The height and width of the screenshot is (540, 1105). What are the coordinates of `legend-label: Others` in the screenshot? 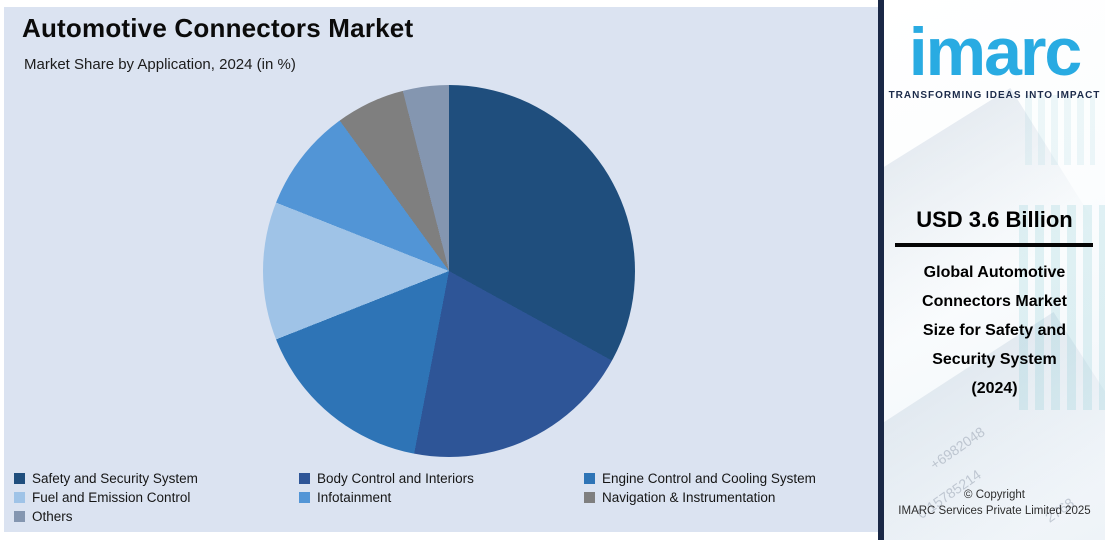 It's located at (52, 516).